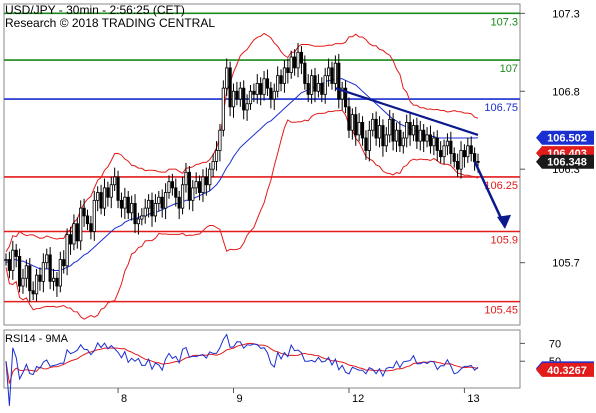 The image size is (596, 413). I want to click on rsi-badge-label: 40.3267, so click(567, 371).